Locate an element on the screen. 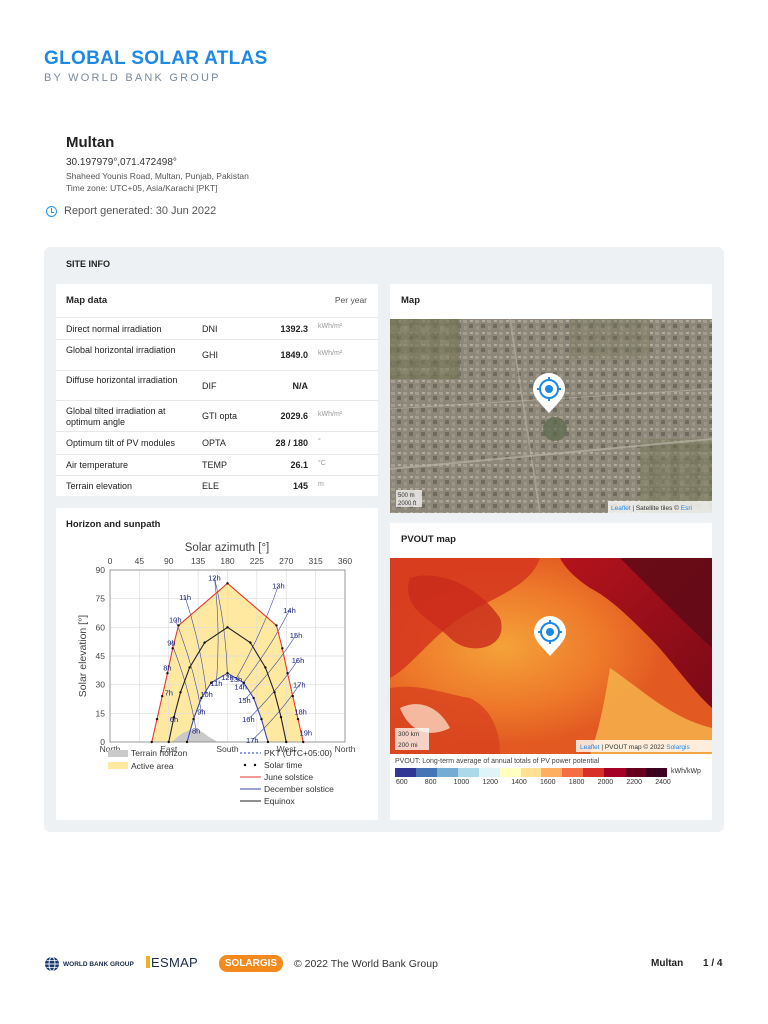 The image size is (768, 1024). terrain-horizon is located at coordinates (195, 735).